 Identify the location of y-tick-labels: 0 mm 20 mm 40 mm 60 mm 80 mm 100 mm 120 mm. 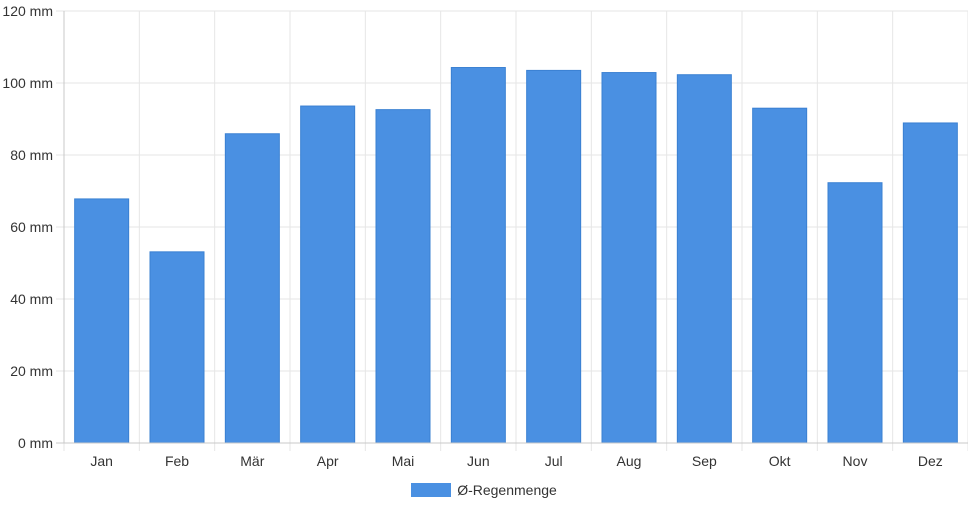
(27, 227).